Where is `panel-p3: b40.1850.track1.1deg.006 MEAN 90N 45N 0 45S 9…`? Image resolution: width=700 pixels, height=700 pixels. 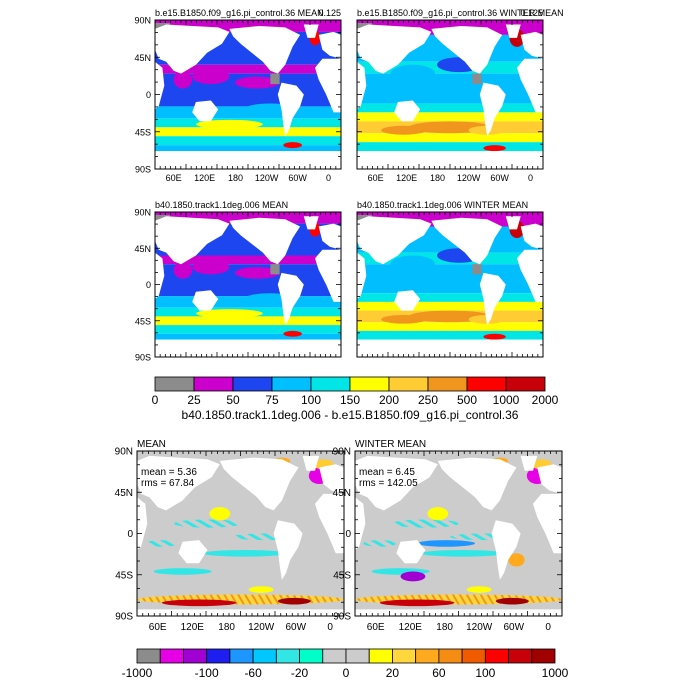 panel-p3: b40.1850.track1.1deg.006 MEAN 90N 45N 0 45S 9… is located at coordinates (238, 281).